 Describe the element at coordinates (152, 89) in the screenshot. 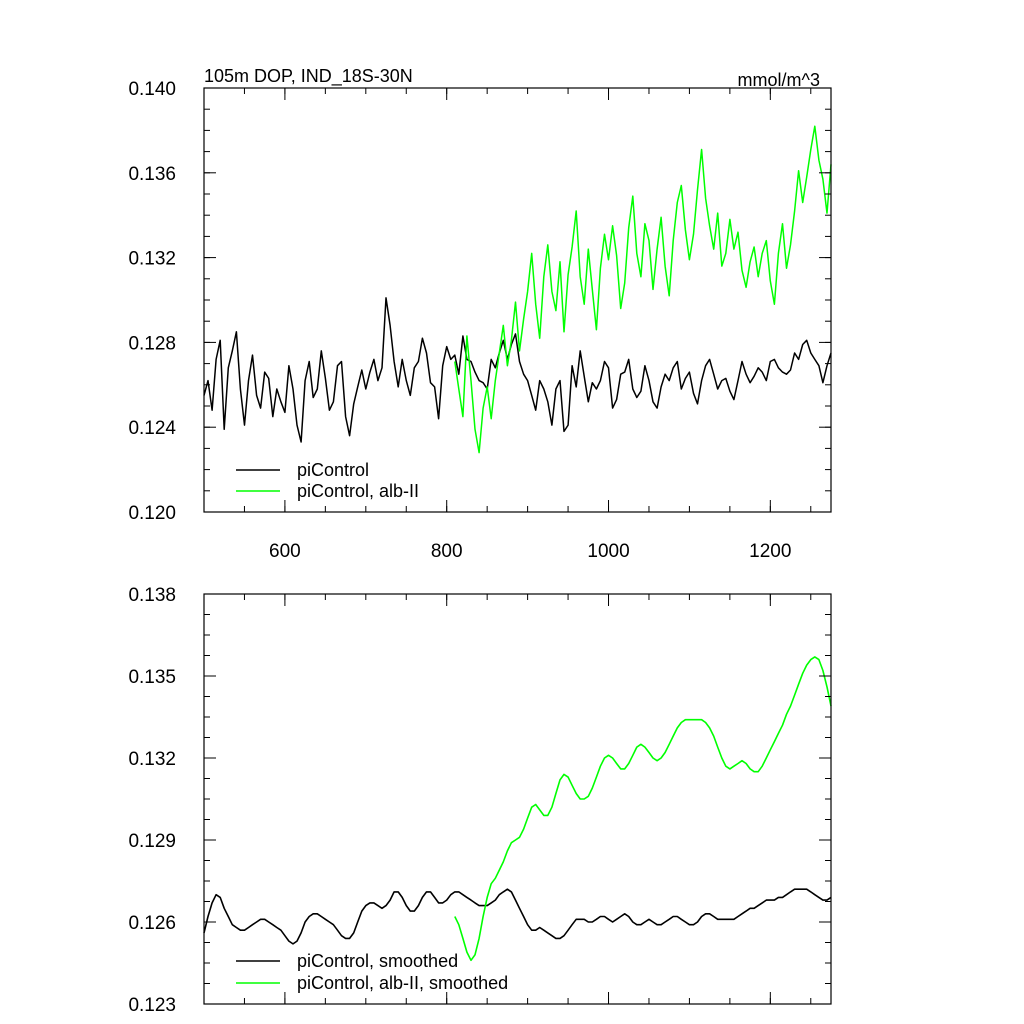

I see `y-tick-label: 0.140` at that location.